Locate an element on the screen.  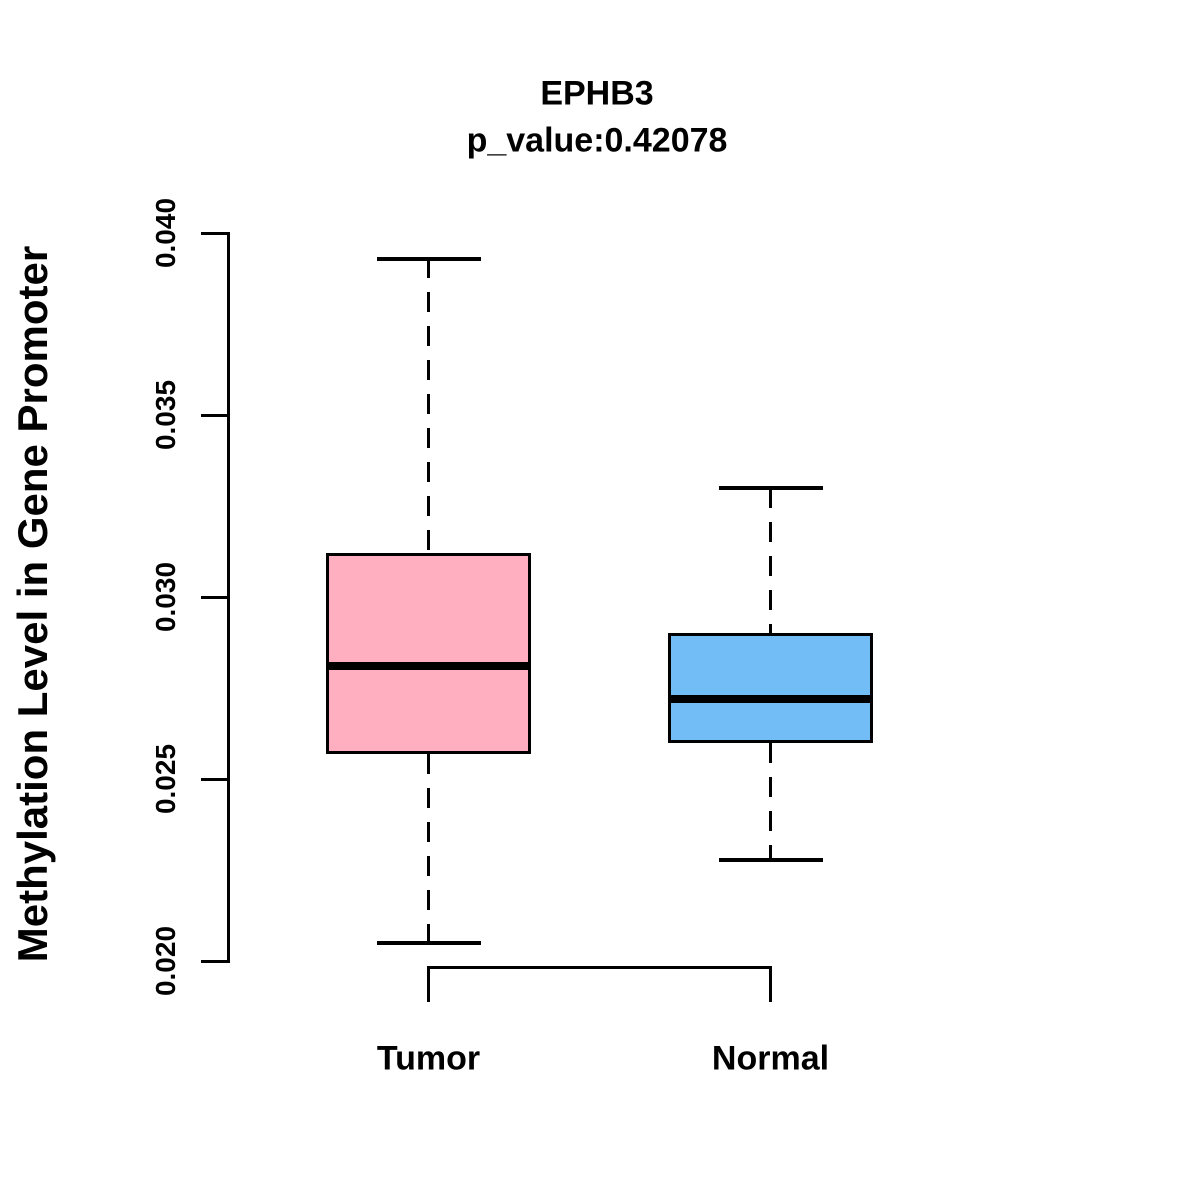
y-axis-tick-label: 0.035 is located at coordinates (165, 415).